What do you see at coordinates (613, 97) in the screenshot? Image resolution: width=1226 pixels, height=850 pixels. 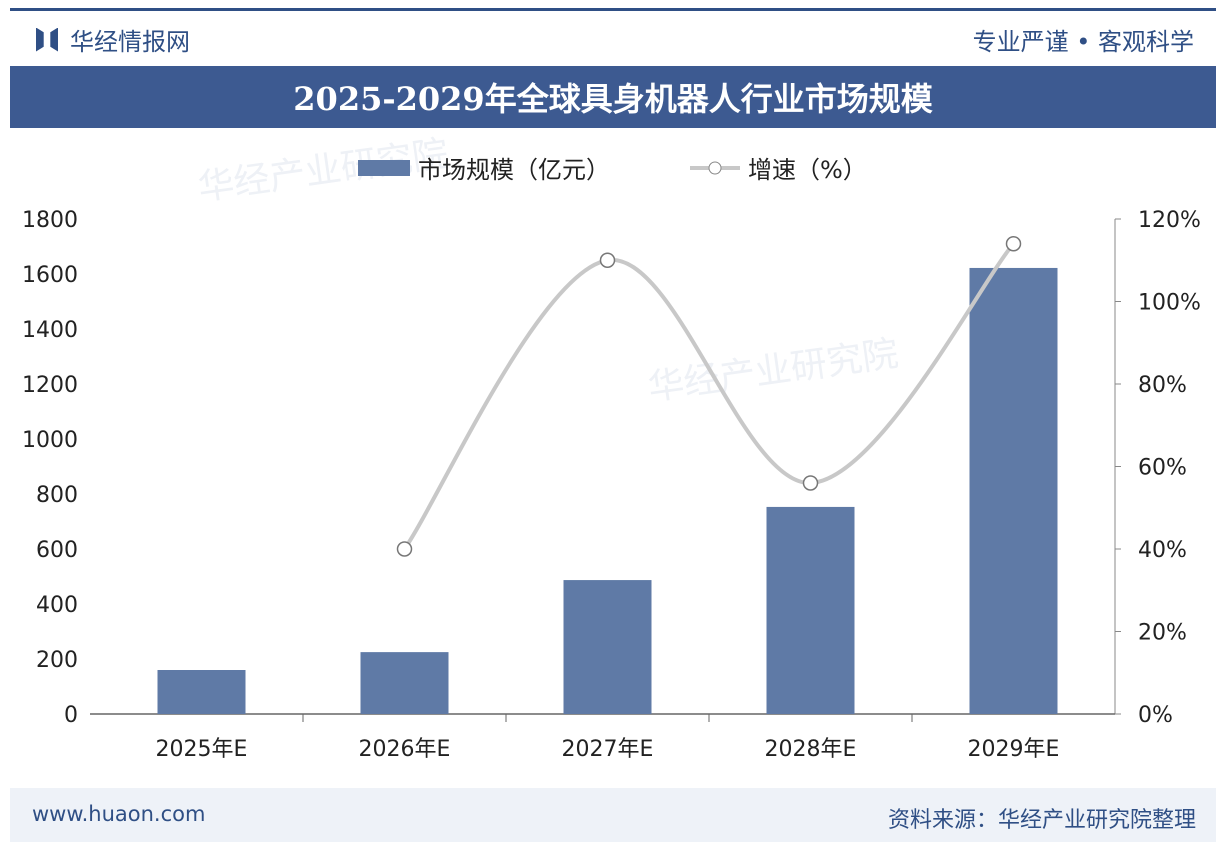 I see `chart-title: 2025-2029年全球具身机器人行业市场规模` at bounding box center [613, 97].